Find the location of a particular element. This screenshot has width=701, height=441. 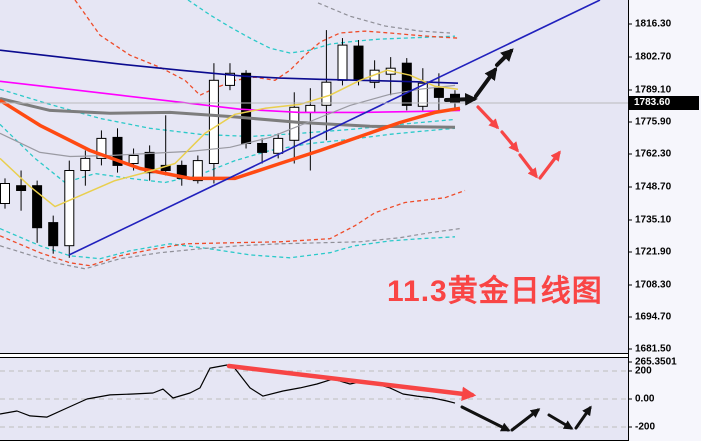

price-tick: 1816.30 is located at coordinates (649, 24).